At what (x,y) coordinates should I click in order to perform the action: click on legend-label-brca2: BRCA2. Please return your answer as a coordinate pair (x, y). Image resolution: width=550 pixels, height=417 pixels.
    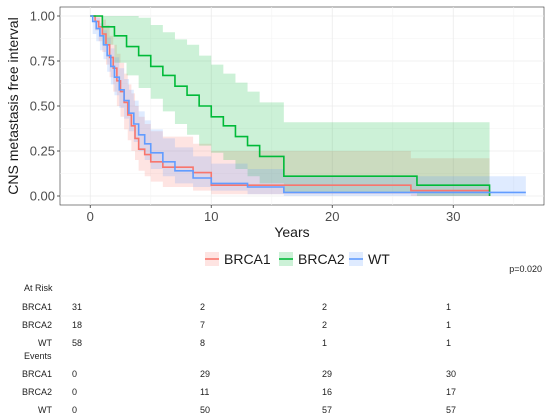
    Looking at the image, I should click on (321, 259).